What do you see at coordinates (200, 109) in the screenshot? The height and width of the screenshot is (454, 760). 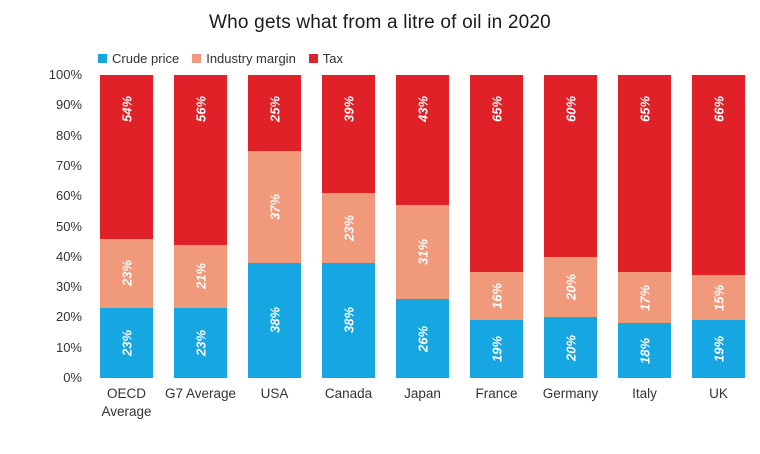 I see `bar-segment-label: 56%` at bounding box center [200, 109].